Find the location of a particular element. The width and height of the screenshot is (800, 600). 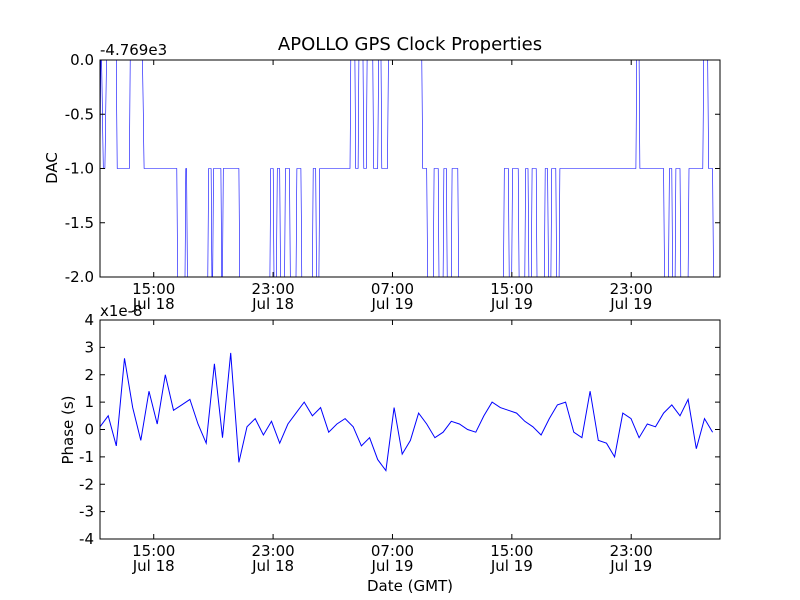

bottom-y-axis-label: Phase (s) is located at coordinates (68, 429).